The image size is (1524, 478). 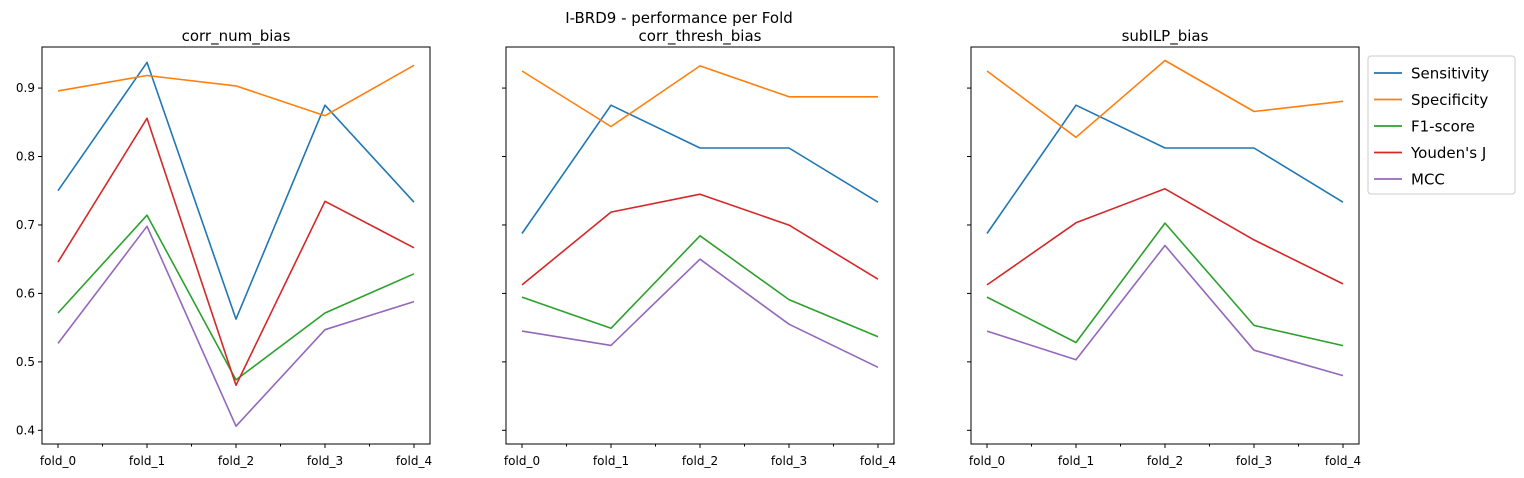 I want to click on legend-label: Youden's J, so click(x=1448, y=153).